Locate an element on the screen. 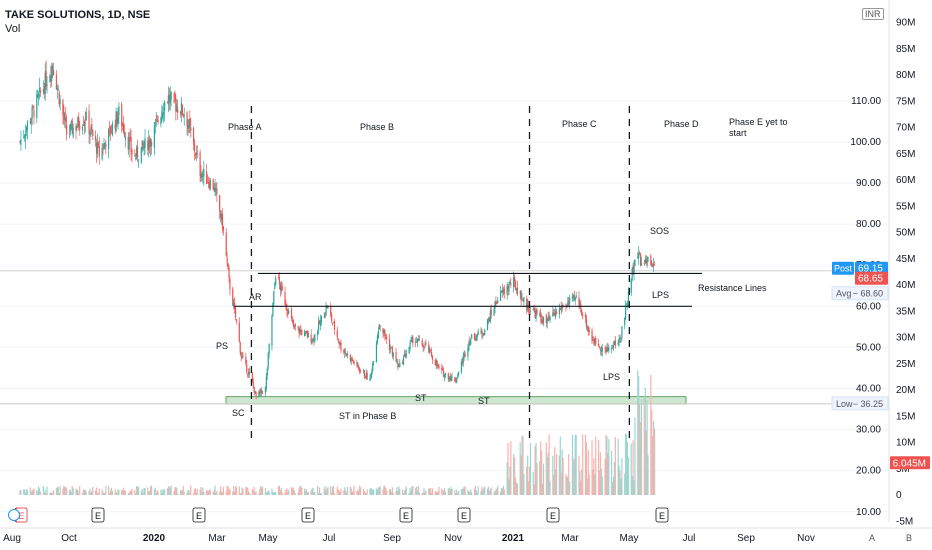 This screenshot has width=932, height=550. event-label: SOS is located at coordinates (659, 231).